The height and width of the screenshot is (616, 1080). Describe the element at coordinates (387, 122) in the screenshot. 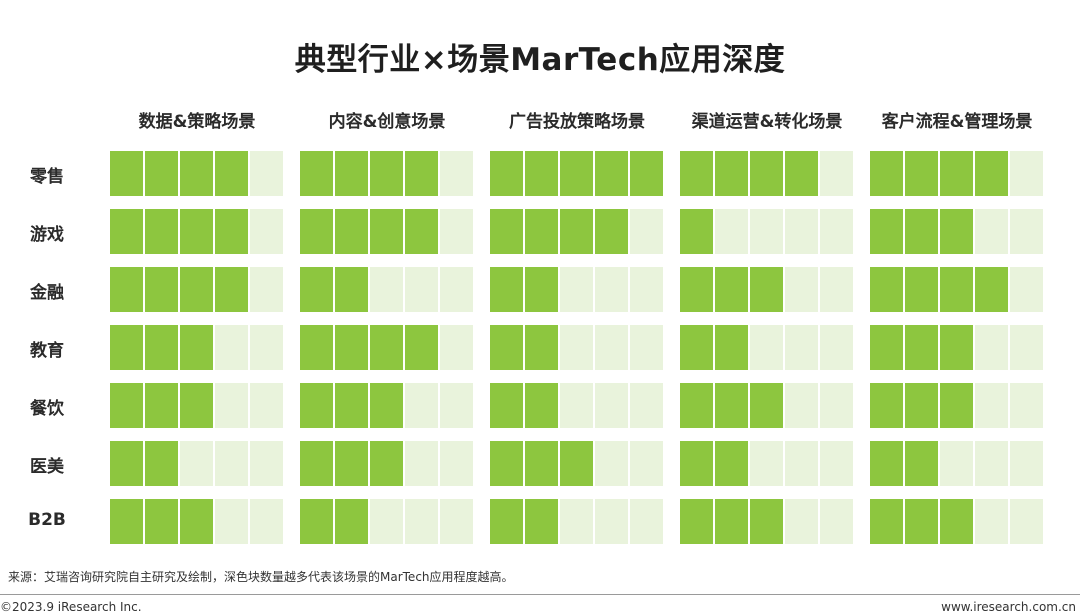

I see `column-header: 内容&创意场景` at that location.